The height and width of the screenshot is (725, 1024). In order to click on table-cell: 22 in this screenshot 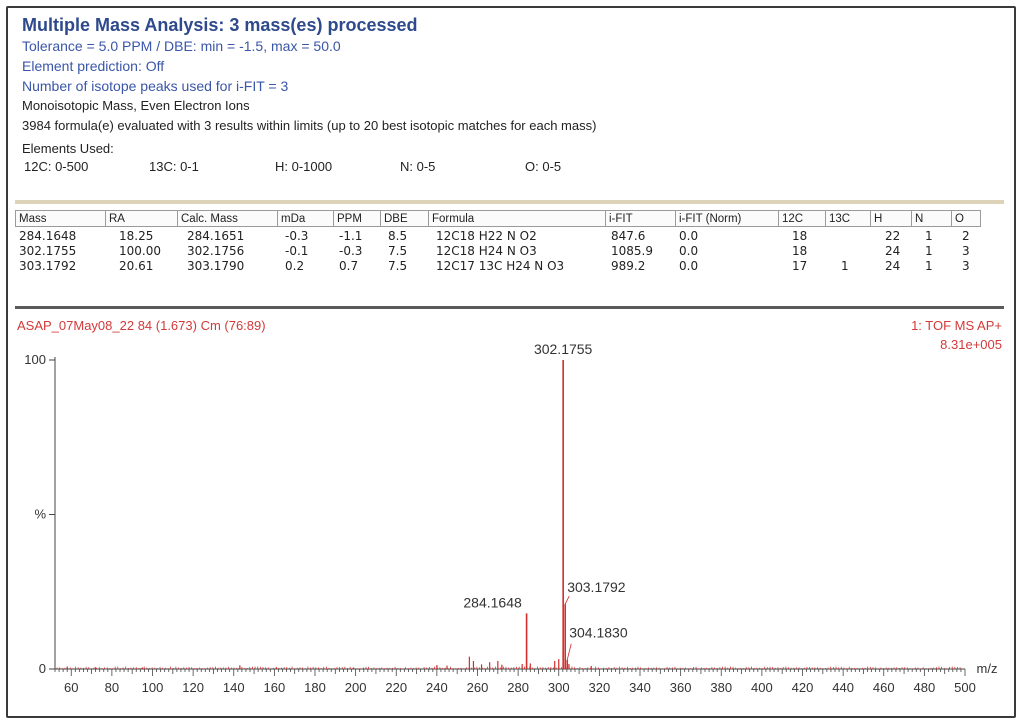, I will do `click(893, 236)`.